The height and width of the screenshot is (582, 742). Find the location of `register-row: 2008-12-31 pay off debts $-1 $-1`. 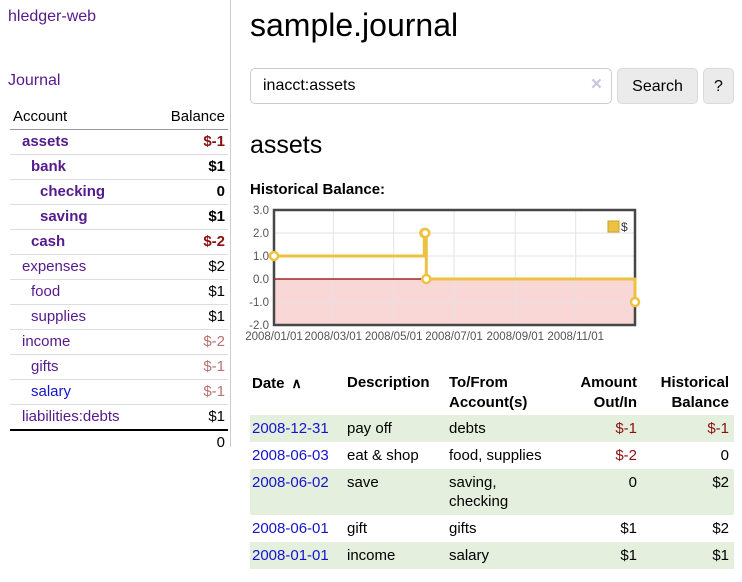

register-row: 2008-12-31 pay off debts $-1 $-1 is located at coordinates (492, 428).